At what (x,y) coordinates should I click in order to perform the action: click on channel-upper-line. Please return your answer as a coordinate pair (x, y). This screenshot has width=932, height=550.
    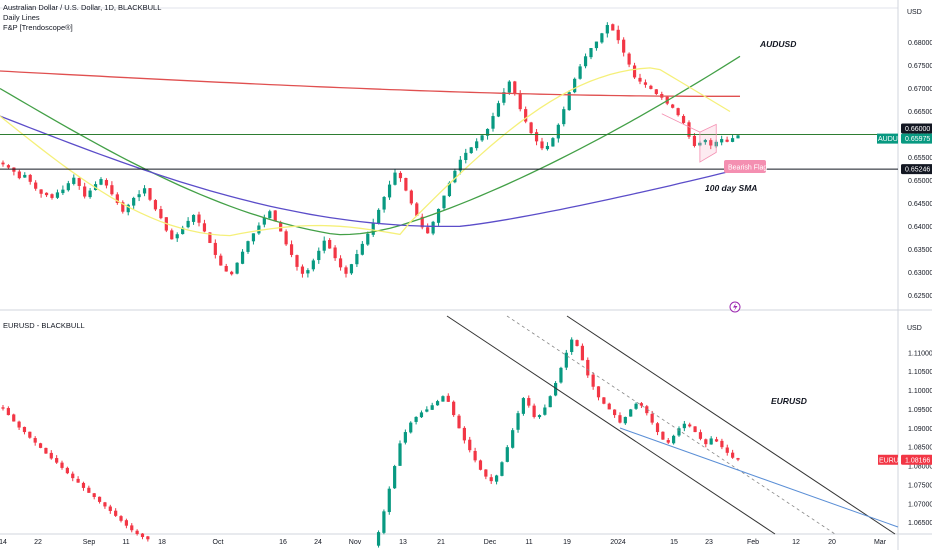
    Looking at the image, I should click on (731, 425).